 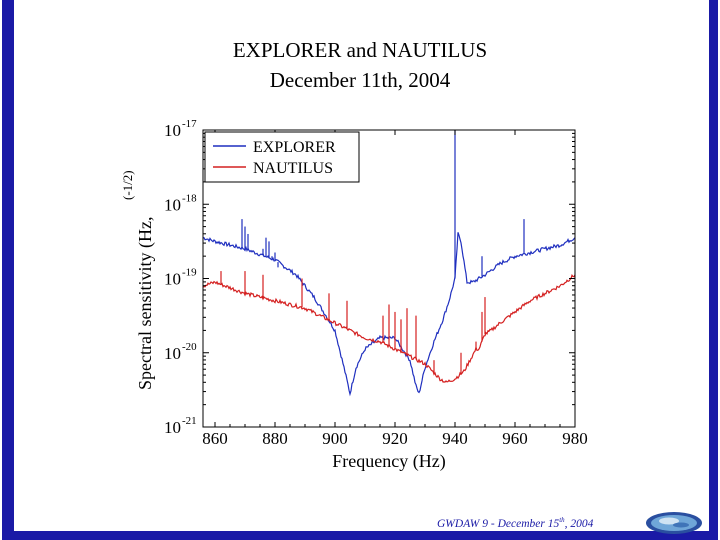 What do you see at coordinates (360, 80) in the screenshot?
I see `slide-title-line2: December 11th, 2004` at bounding box center [360, 80].